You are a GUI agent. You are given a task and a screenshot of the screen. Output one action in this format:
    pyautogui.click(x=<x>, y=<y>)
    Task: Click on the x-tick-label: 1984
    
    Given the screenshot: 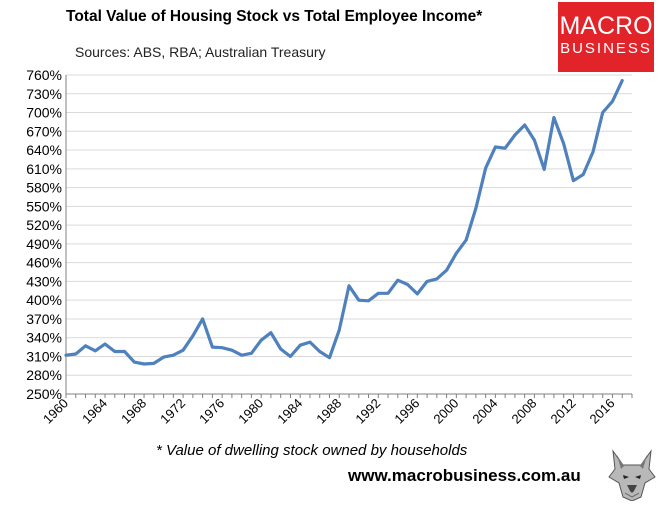 What is the action you would take?
    pyautogui.click(x=289, y=411)
    